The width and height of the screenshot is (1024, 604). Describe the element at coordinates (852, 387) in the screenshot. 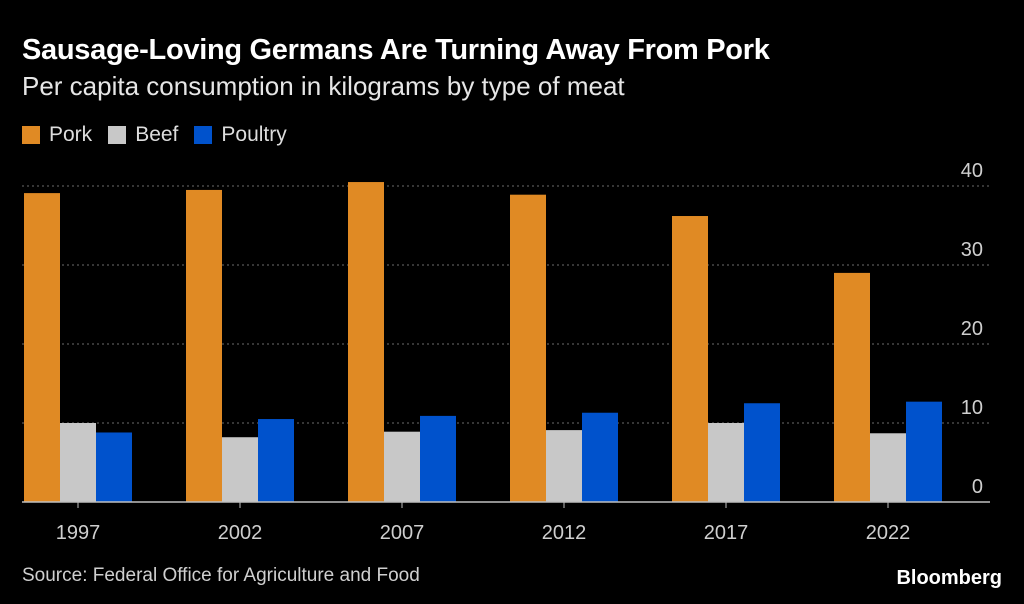

I see `bar-pork-2022` at that location.